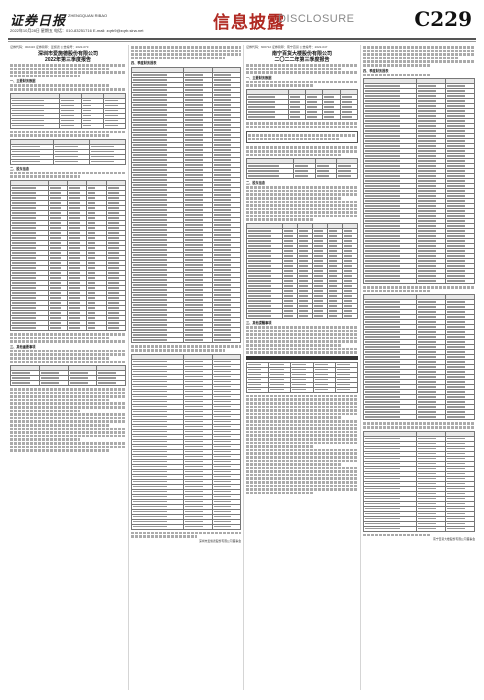 This screenshot has width=484, height=700. What do you see at coordinates (419, 181) in the screenshot?
I see `balance-sheet-table` at bounding box center [419, 181].